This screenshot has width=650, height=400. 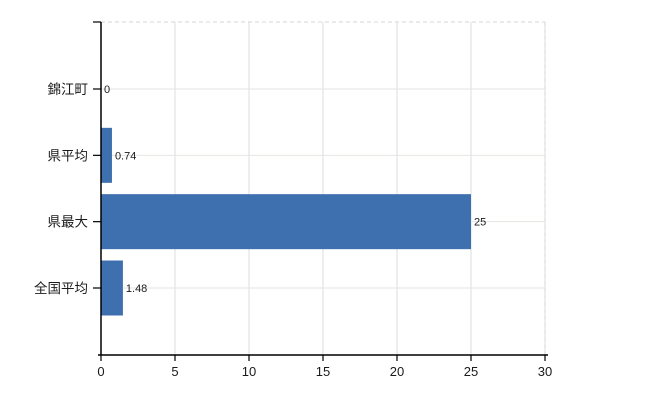 What do you see at coordinates (397, 371) in the screenshot?
I see `x-tick-label: 20` at bounding box center [397, 371].